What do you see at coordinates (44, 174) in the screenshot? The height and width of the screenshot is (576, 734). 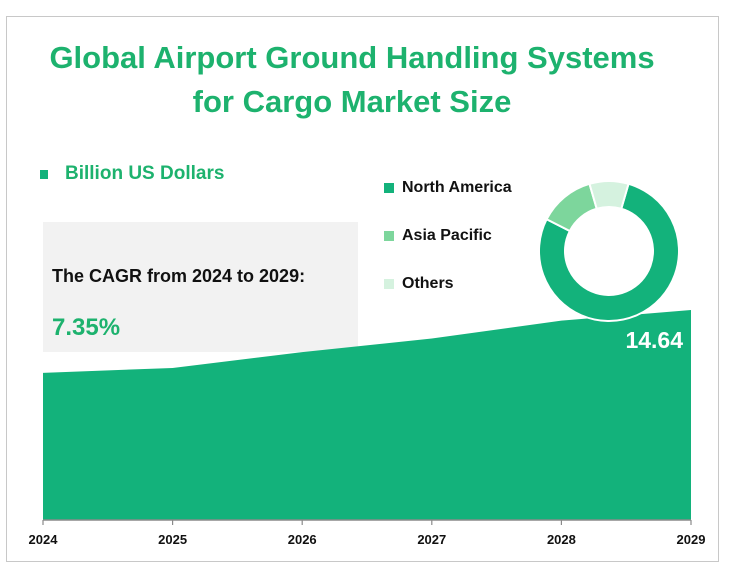 I see `unit-legend-swatch` at bounding box center [44, 174].